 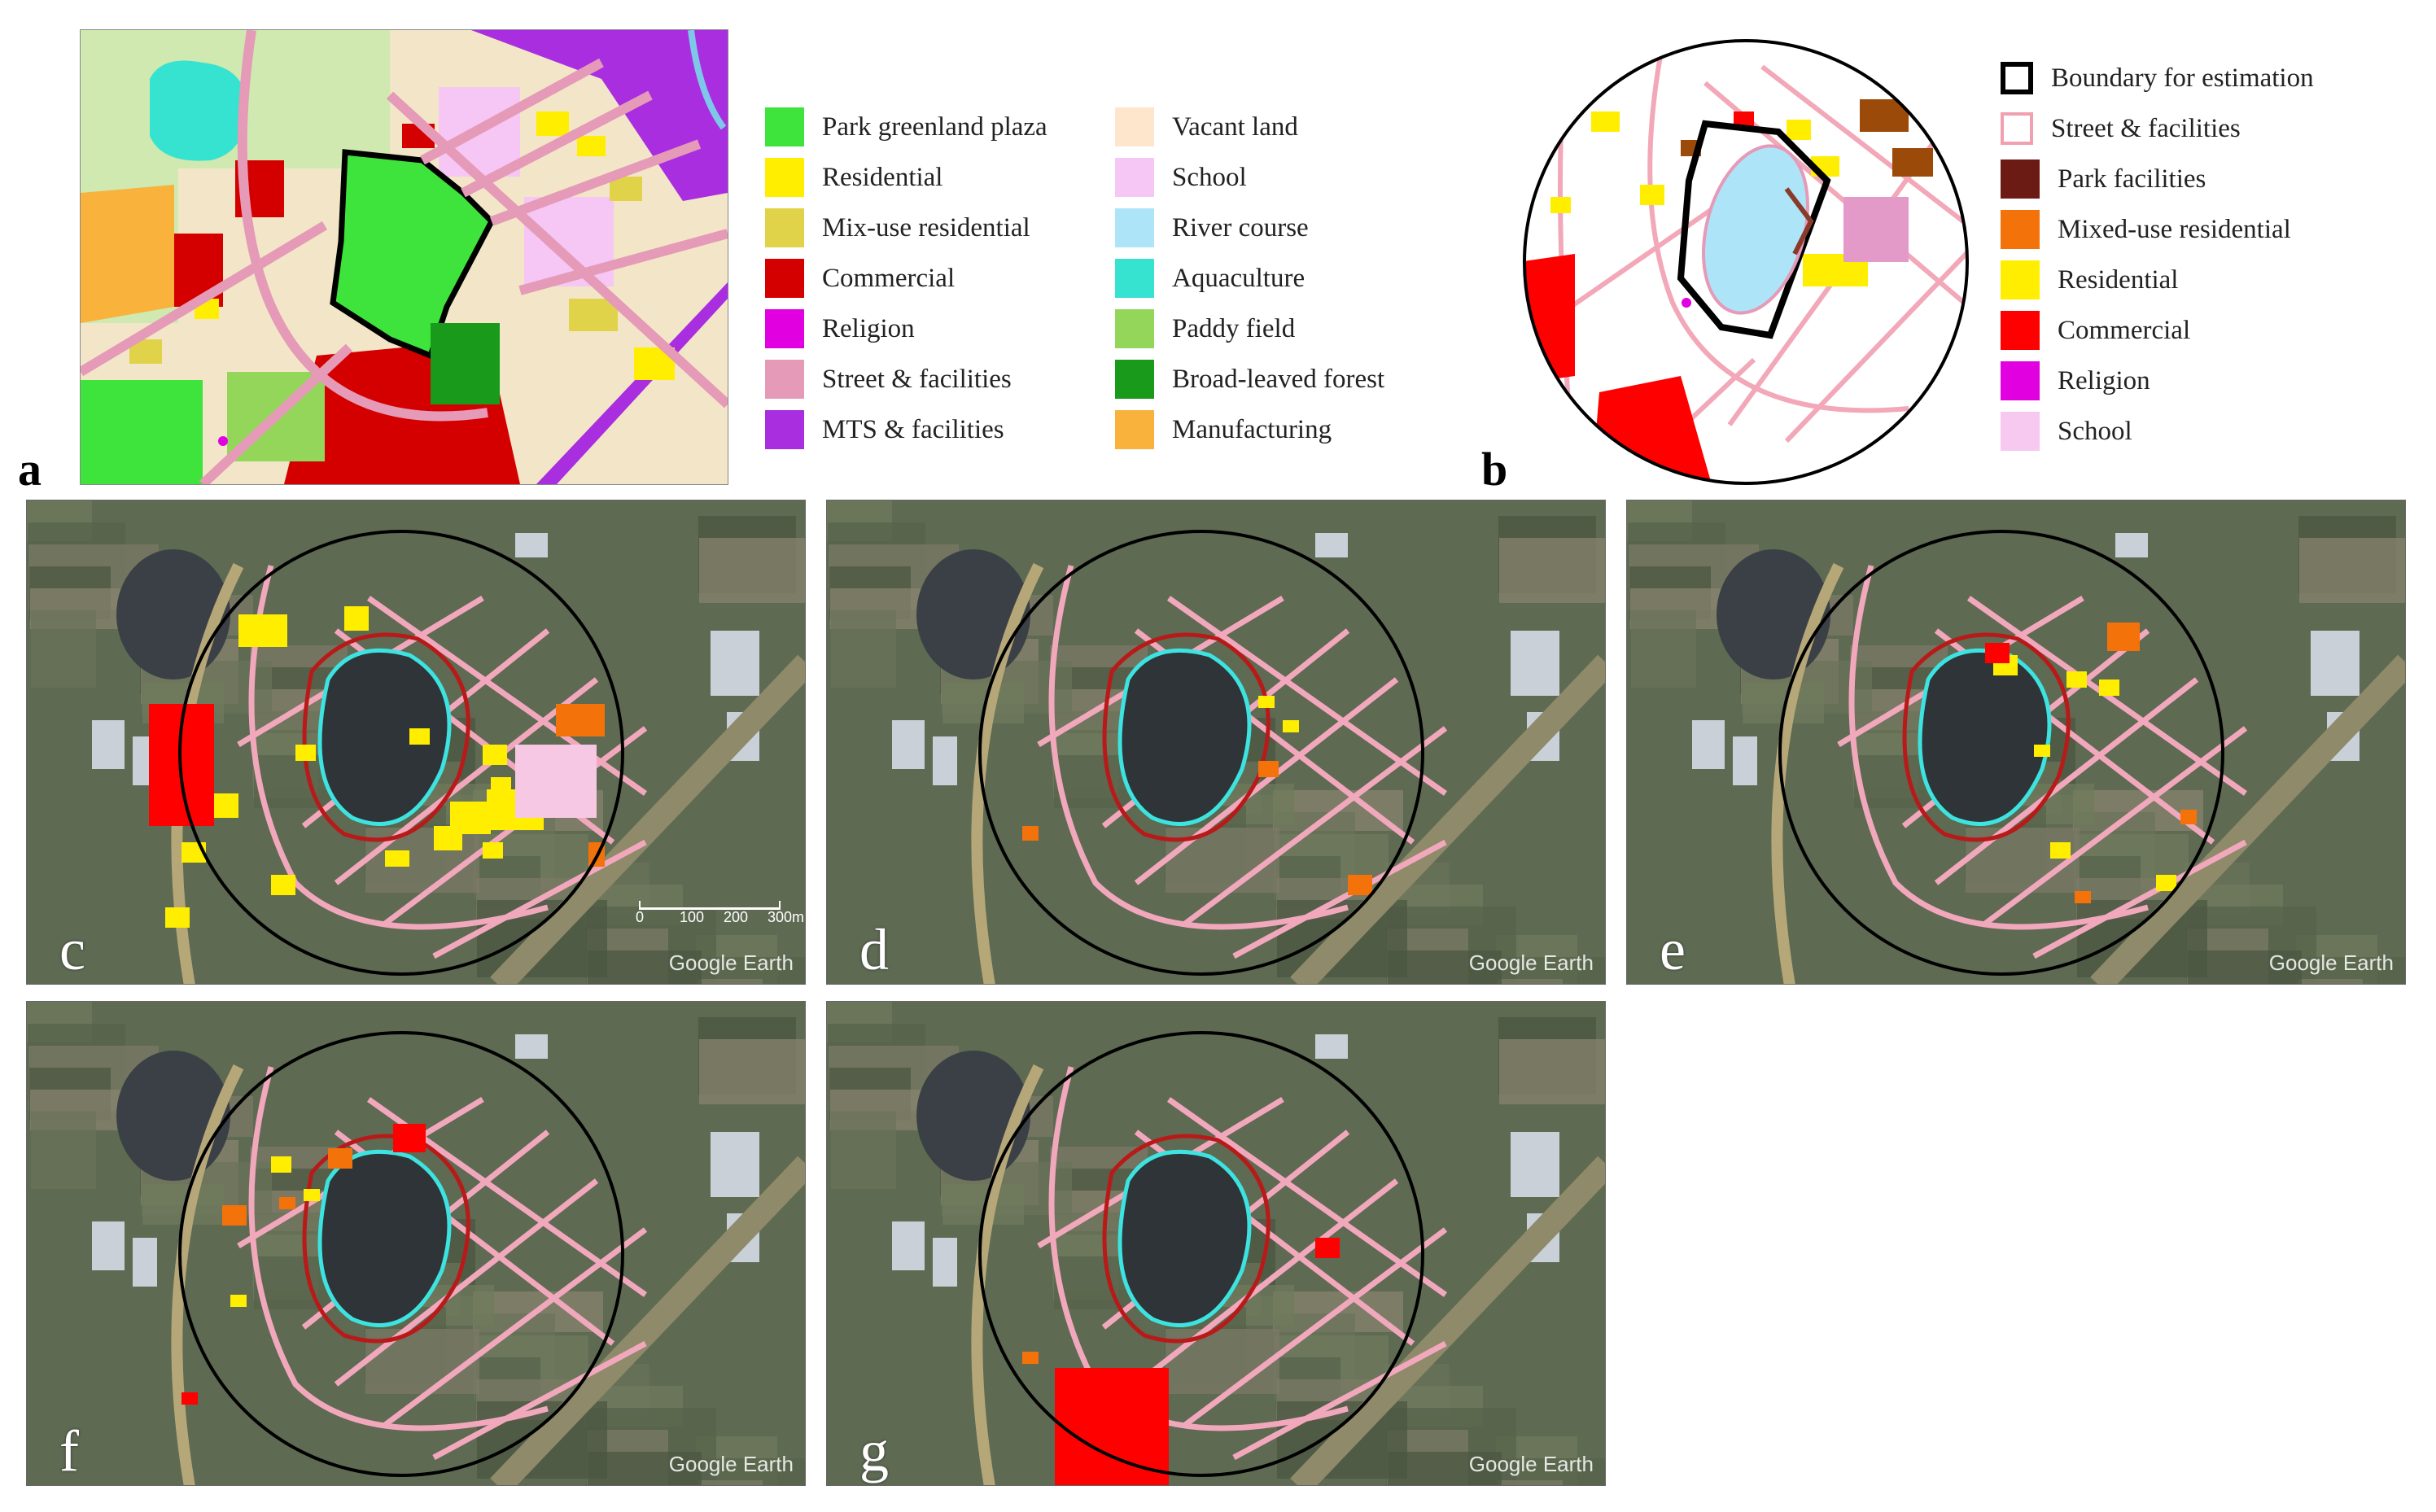 I want to click on legend-label: Boundary for estimation, so click(x=2182, y=78).